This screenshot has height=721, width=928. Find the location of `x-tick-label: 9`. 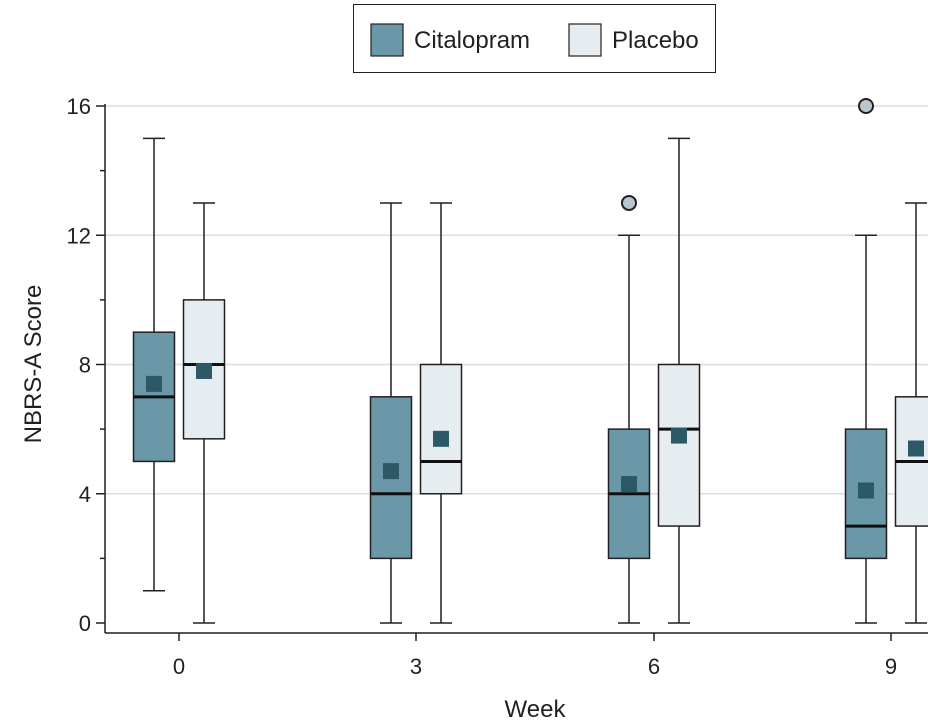

x-tick-label: 9 is located at coordinates (891, 666).